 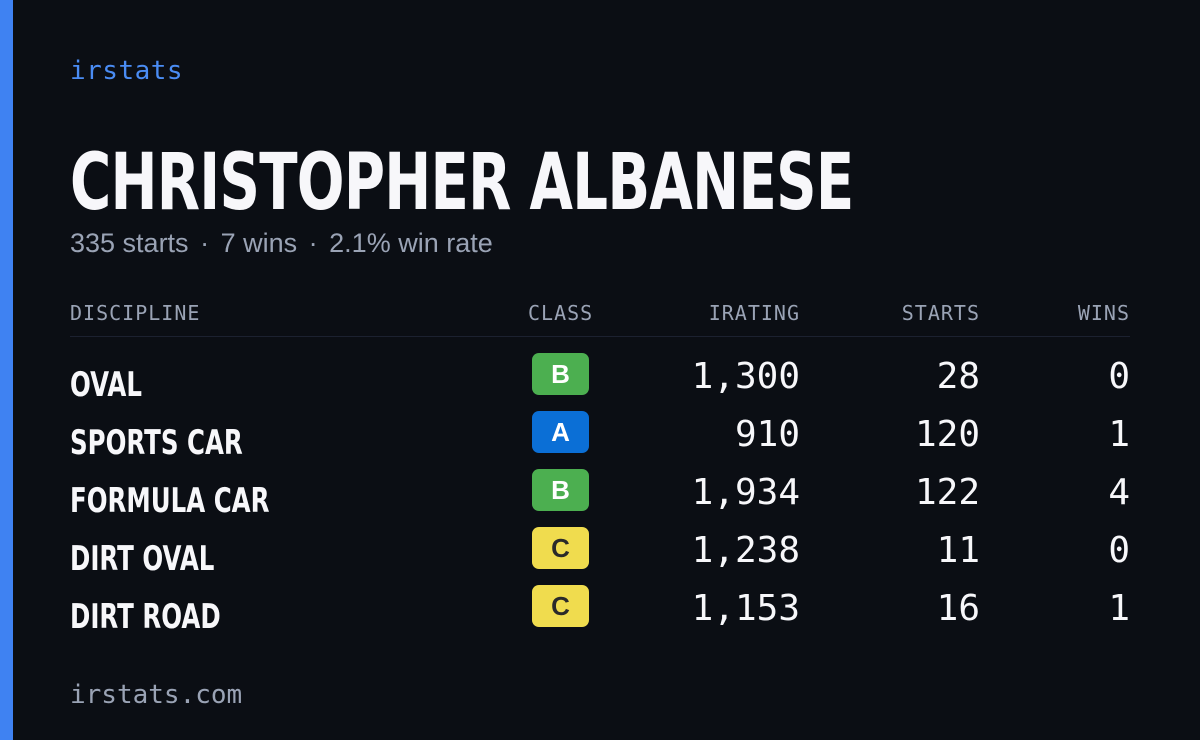 What do you see at coordinates (6, 370) in the screenshot?
I see `accent-bar` at bounding box center [6, 370].